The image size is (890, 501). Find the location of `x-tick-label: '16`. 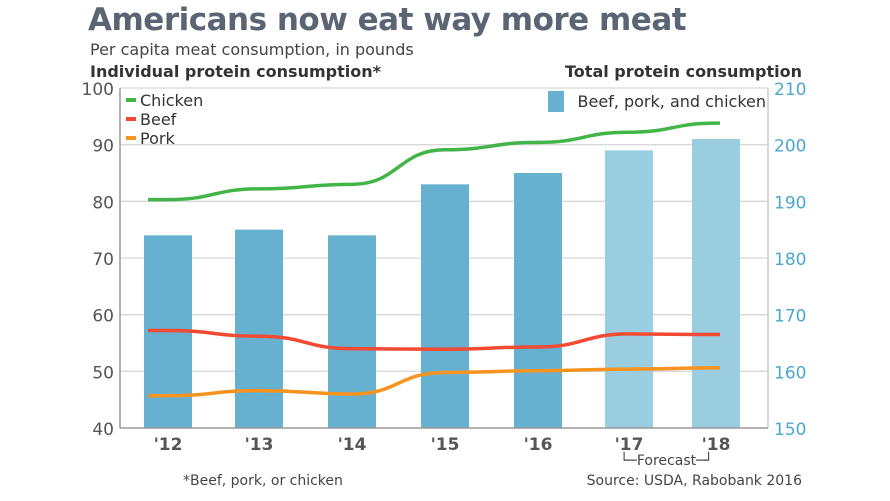

x-tick-label: '16 is located at coordinates (538, 445).